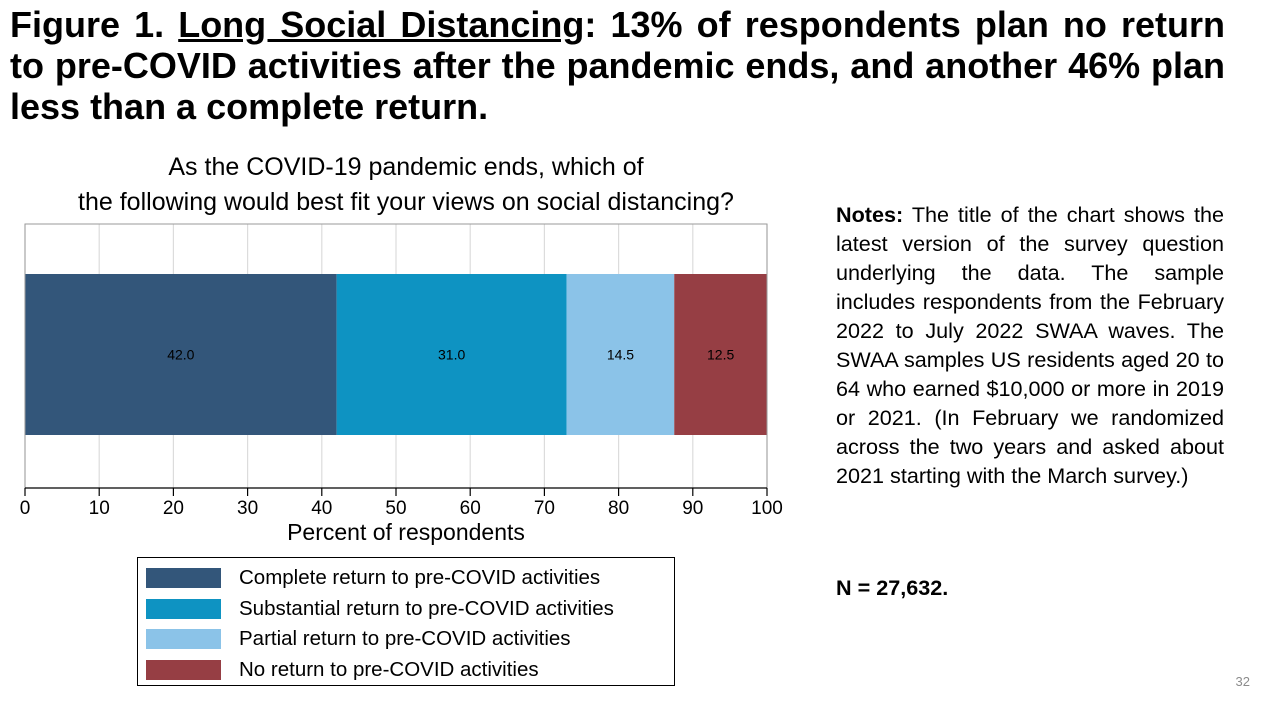  Describe the element at coordinates (892, 587) in the screenshot. I see `sample-size: N = 27,632.` at that location.